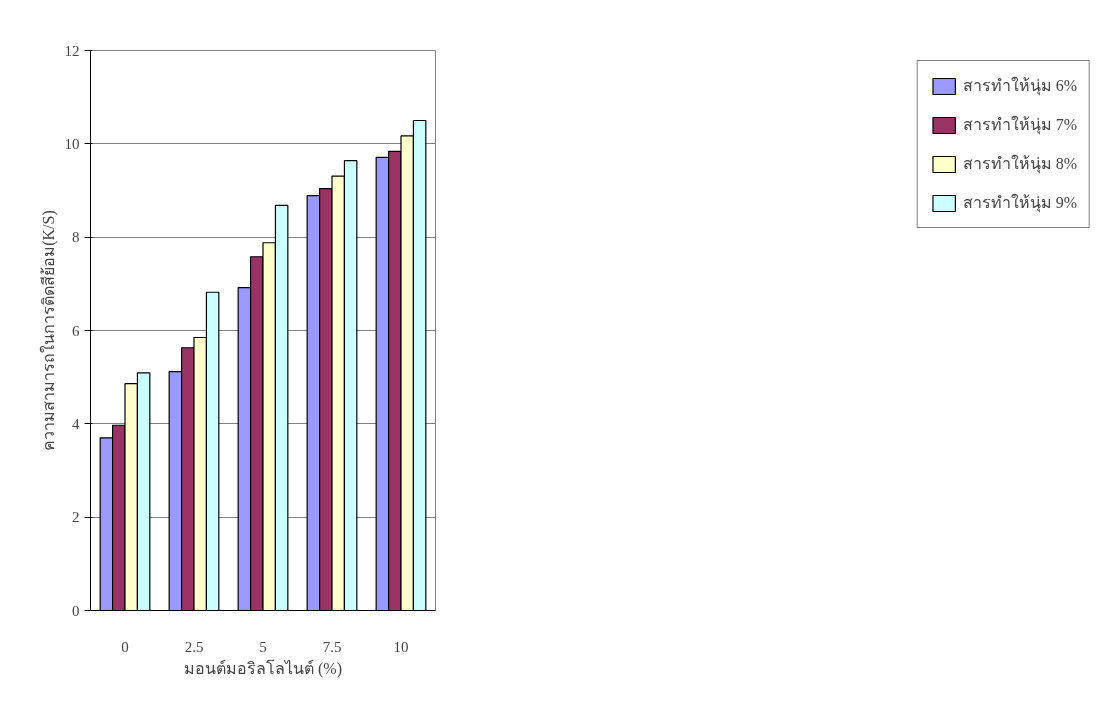 The height and width of the screenshot is (718, 1115). What do you see at coordinates (76, 517) in the screenshot?
I see `y-tick-label: 2` at bounding box center [76, 517].